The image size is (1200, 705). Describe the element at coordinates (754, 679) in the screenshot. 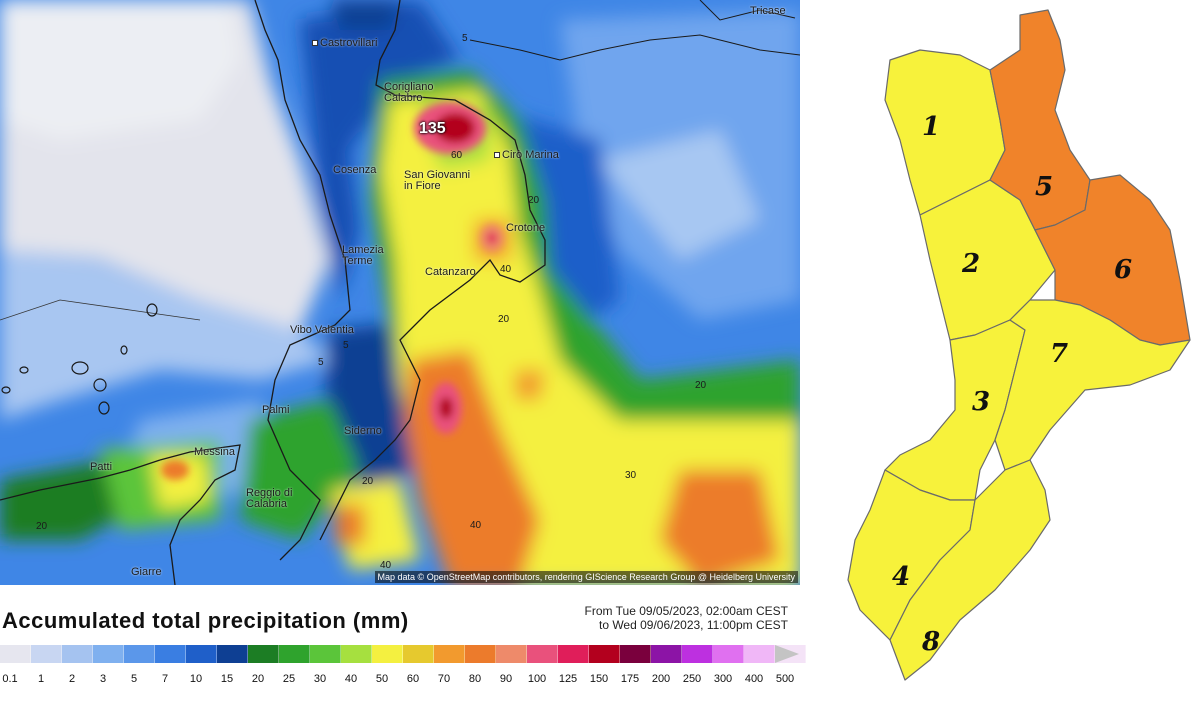

I see `legend-tick-label: 400` at that location.